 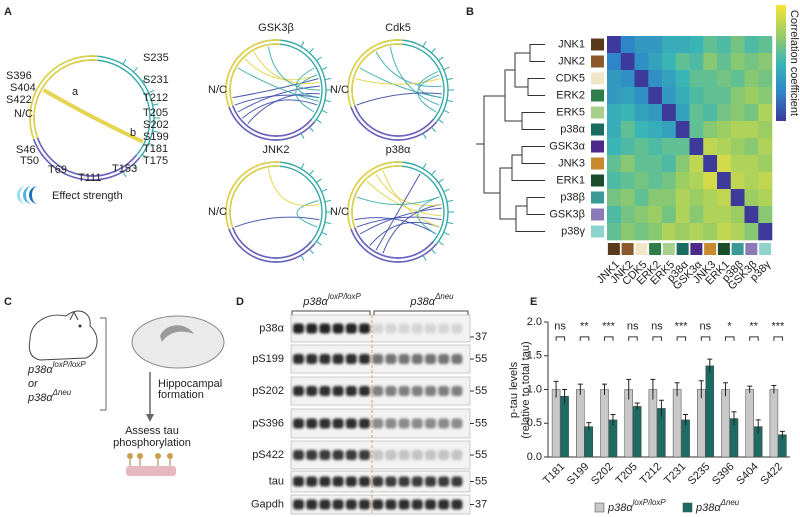 What do you see at coordinates (26, 150) in the screenshot?
I see `site-label: S46` at bounding box center [26, 150].